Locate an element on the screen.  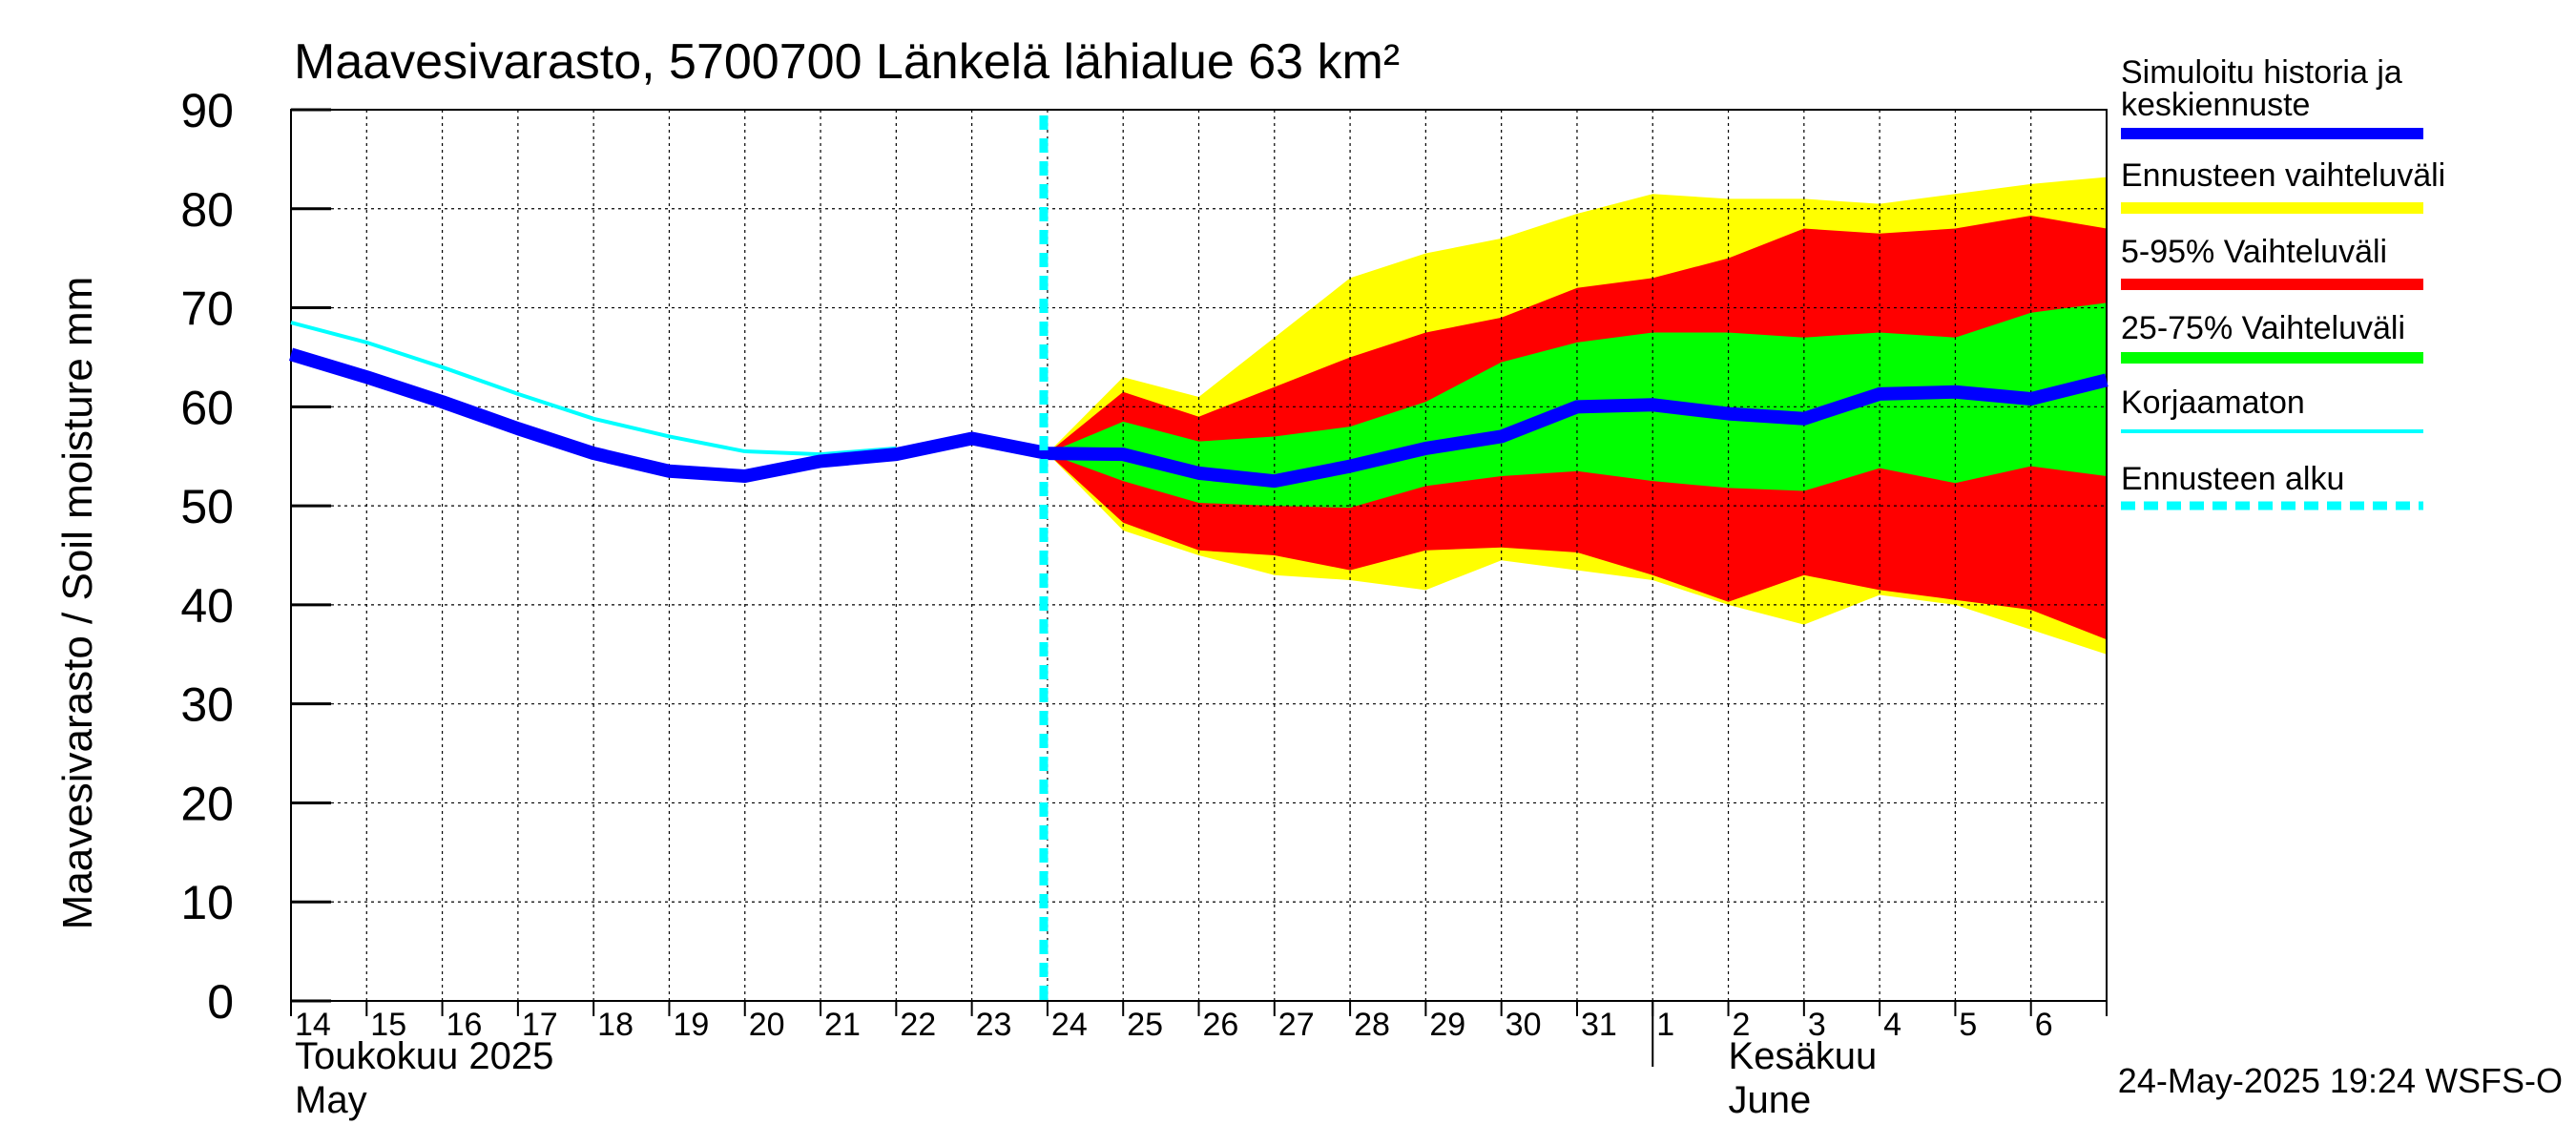
month-label-en: June is located at coordinates (1770, 1100).